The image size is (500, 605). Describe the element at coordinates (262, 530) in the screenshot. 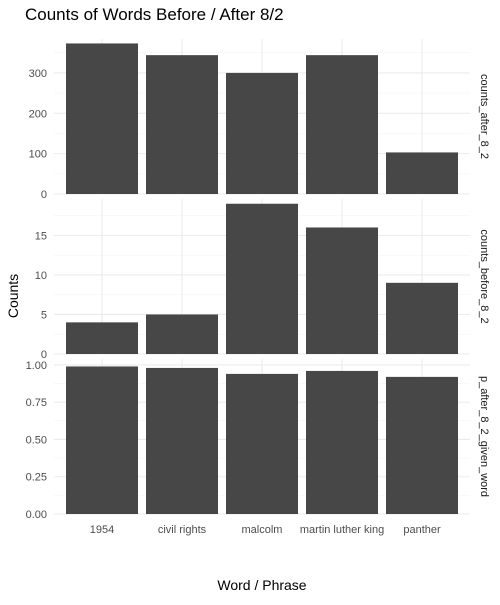

I see `x-tick-label: malcolm` at that location.